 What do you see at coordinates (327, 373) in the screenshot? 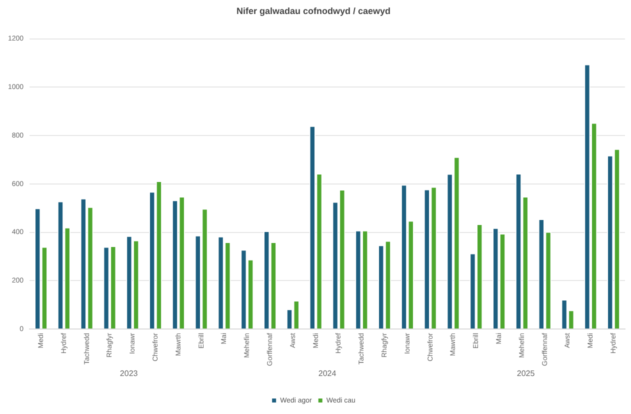
I see `text: 2024` at bounding box center [327, 373].